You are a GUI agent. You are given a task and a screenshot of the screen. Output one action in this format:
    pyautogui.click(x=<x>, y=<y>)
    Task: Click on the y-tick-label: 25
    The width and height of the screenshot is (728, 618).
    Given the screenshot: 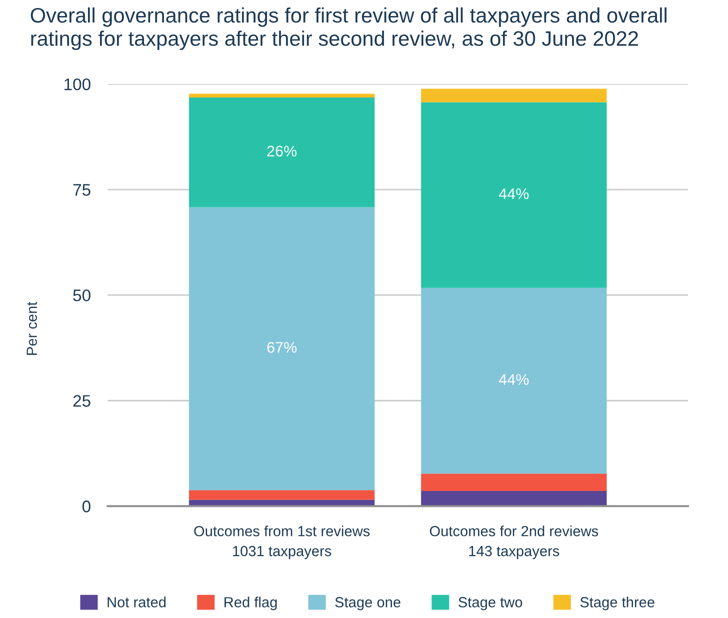 What is the action you would take?
    pyautogui.click(x=81, y=401)
    